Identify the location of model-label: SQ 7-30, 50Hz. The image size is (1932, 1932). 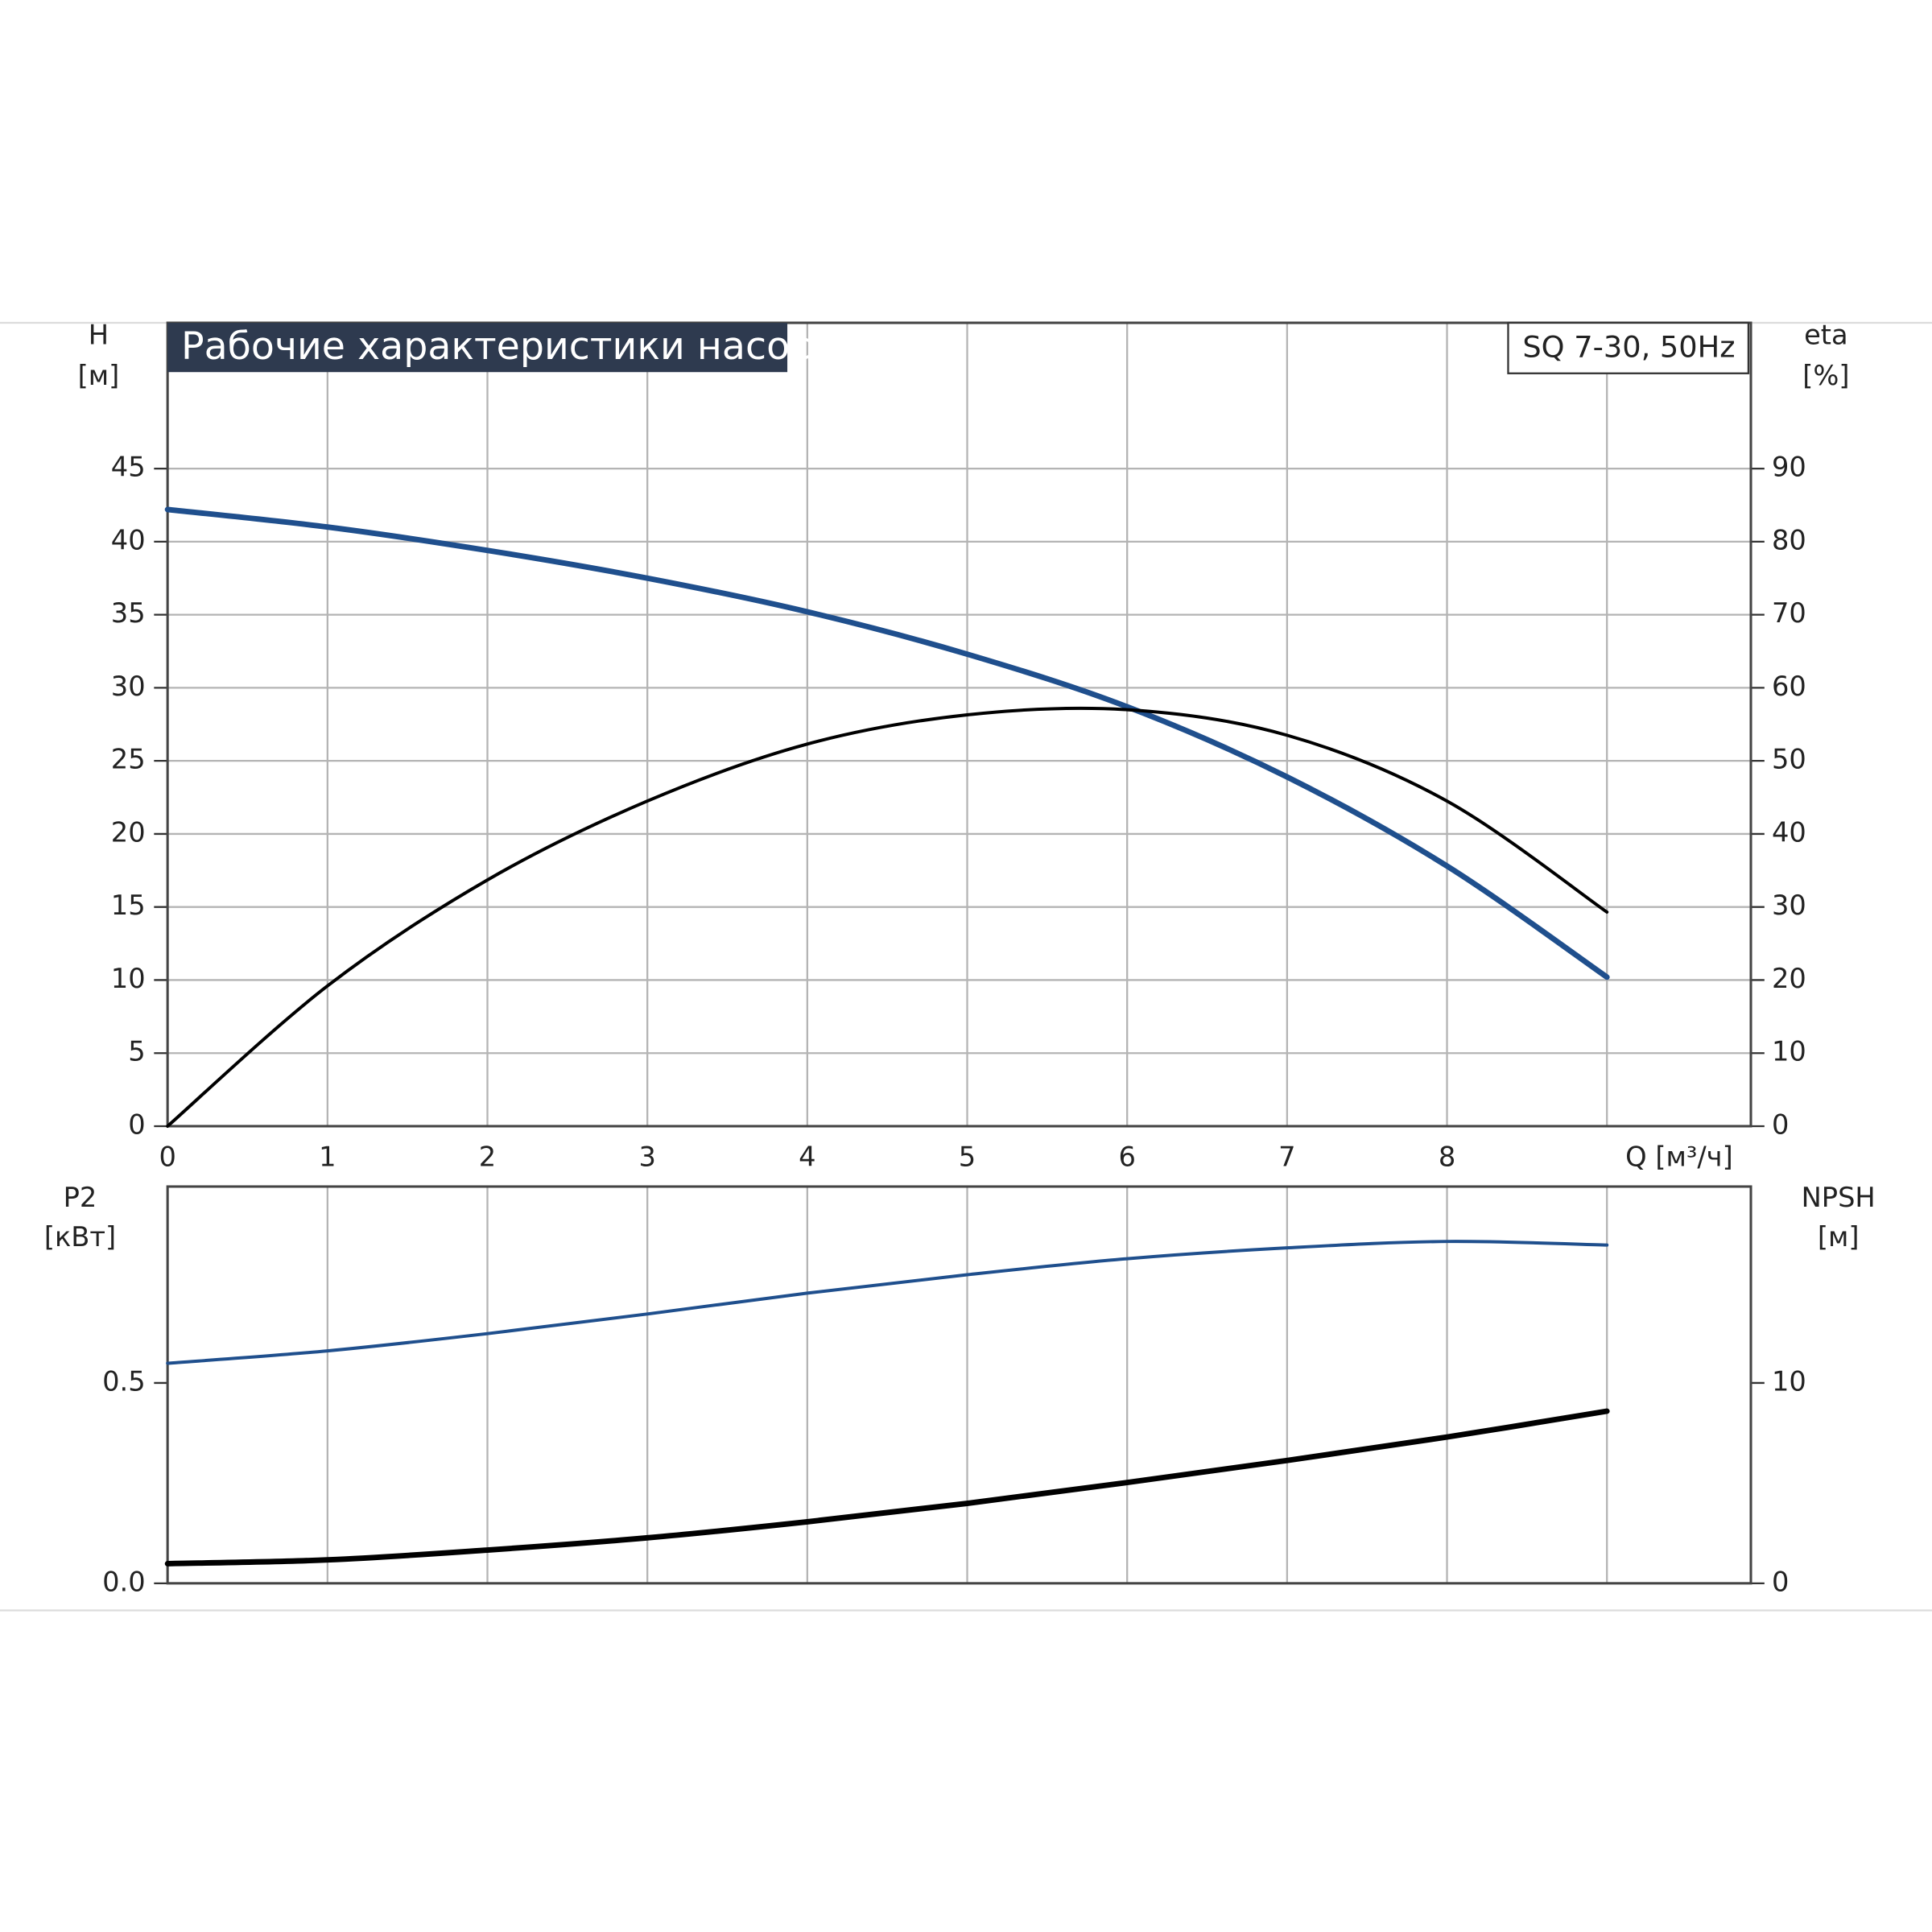
(1628, 347).